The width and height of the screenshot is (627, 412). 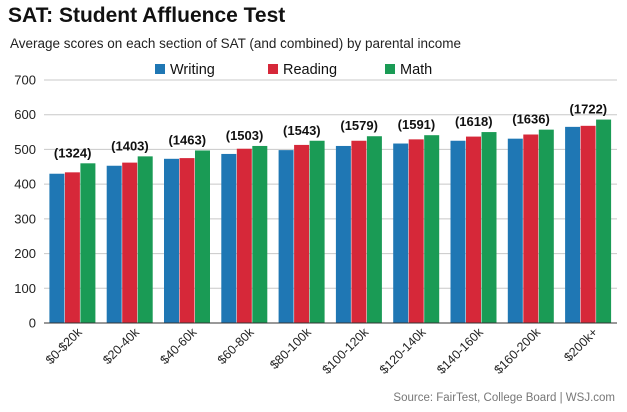 I want to click on y-tick-label: 700, so click(x=25, y=80).